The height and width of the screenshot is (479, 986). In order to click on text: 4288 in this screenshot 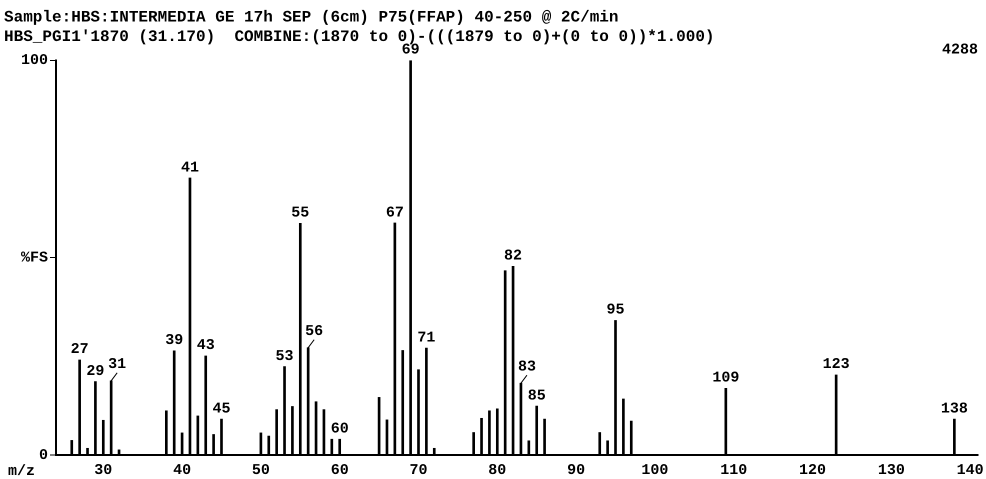, I will do `click(960, 50)`.